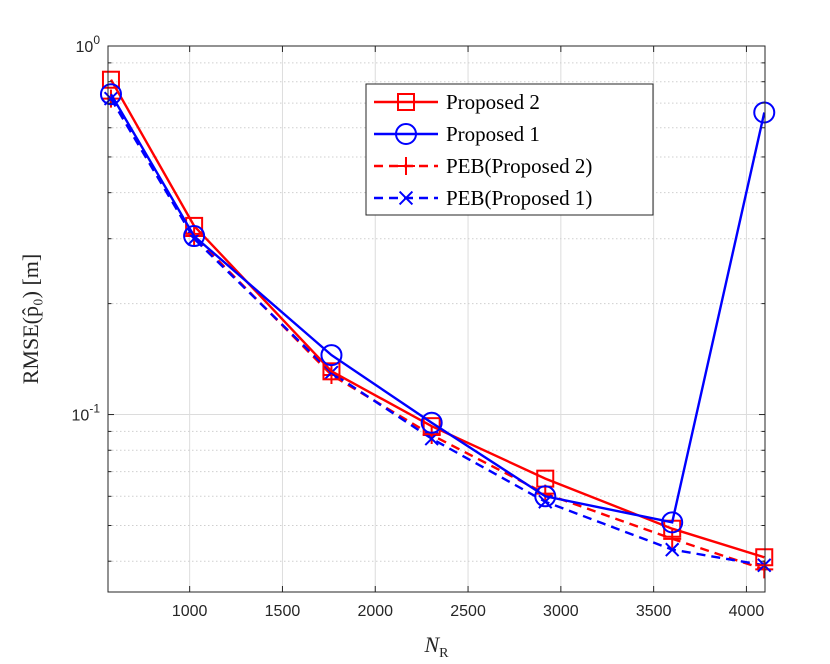 The width and height of the screenshot is (830, 664). I want to click on legend-label: PEB(Proposed 1), so click(519, 198).